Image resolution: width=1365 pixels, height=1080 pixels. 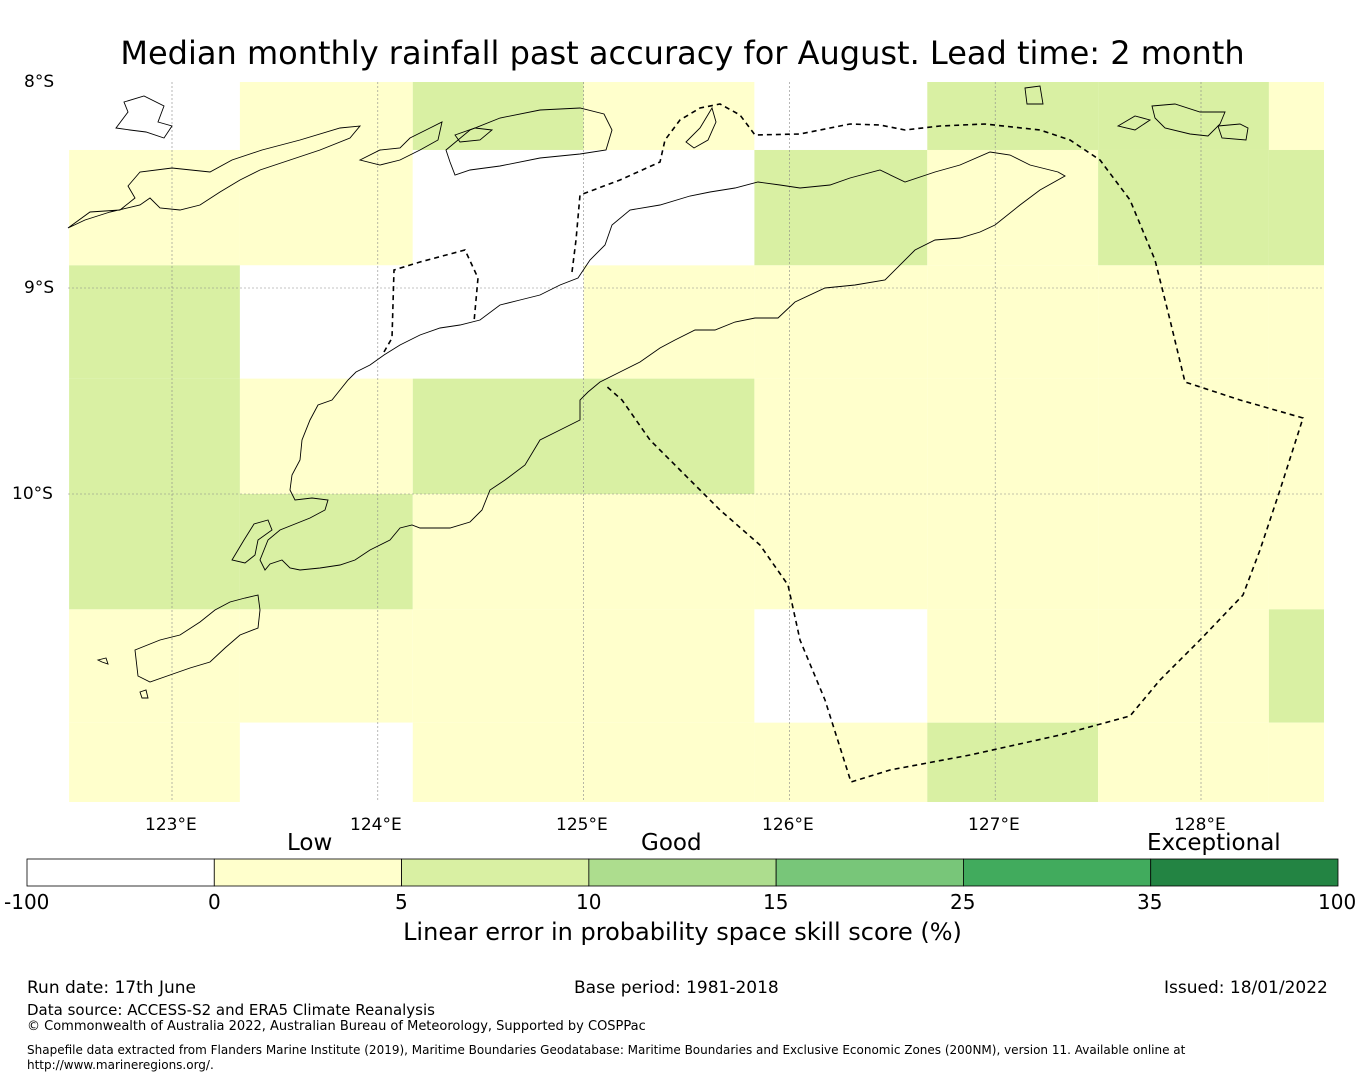 What do you see at coordinates (144, 117) in the screenshot?
I see `coastline-island` at bounding box center [144, 117].